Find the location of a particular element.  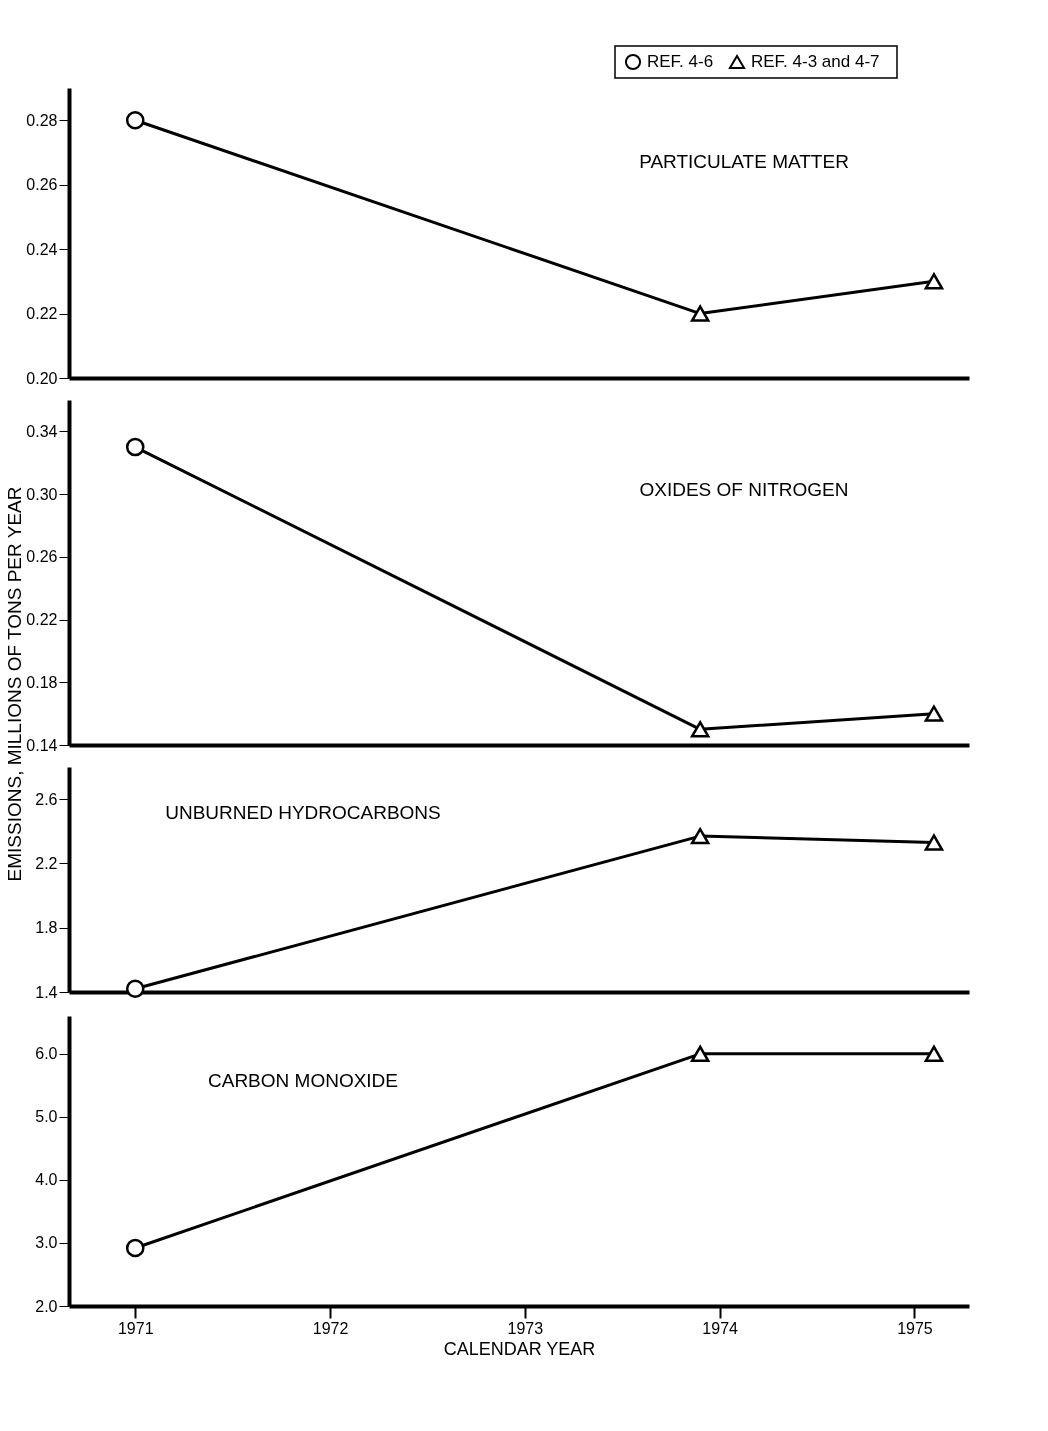

y-tick-label: 3.0 is located at coordinates (46, 1243).